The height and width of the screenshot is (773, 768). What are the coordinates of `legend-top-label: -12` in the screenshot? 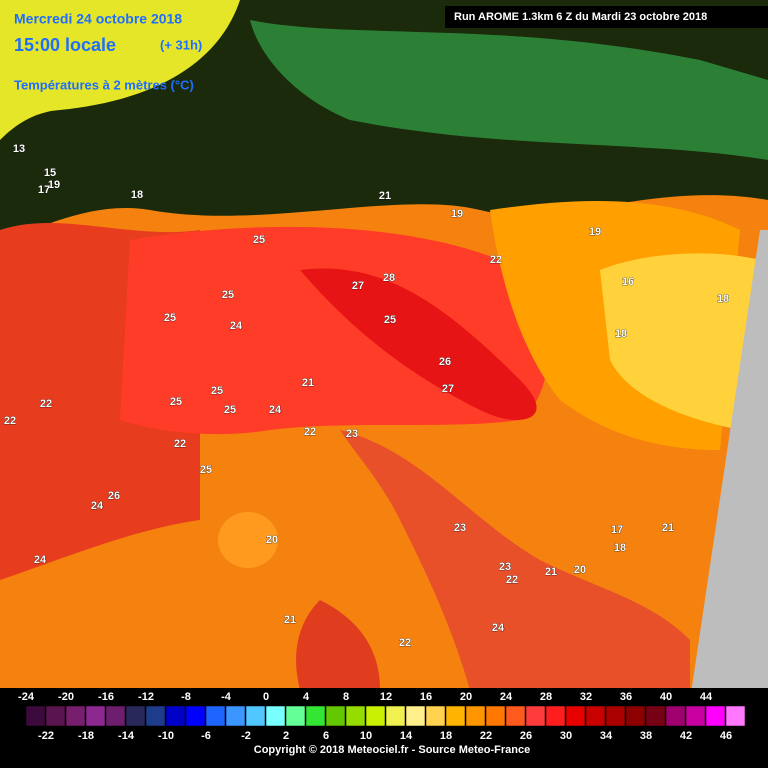 It's located at (146, 697).